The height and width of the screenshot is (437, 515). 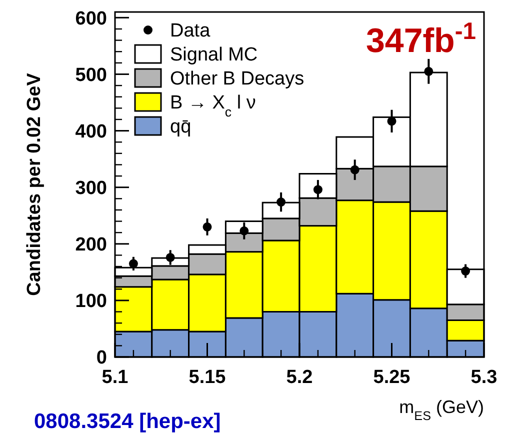 I want to click on y-tick-label: 500, so click(x=91, y=75).